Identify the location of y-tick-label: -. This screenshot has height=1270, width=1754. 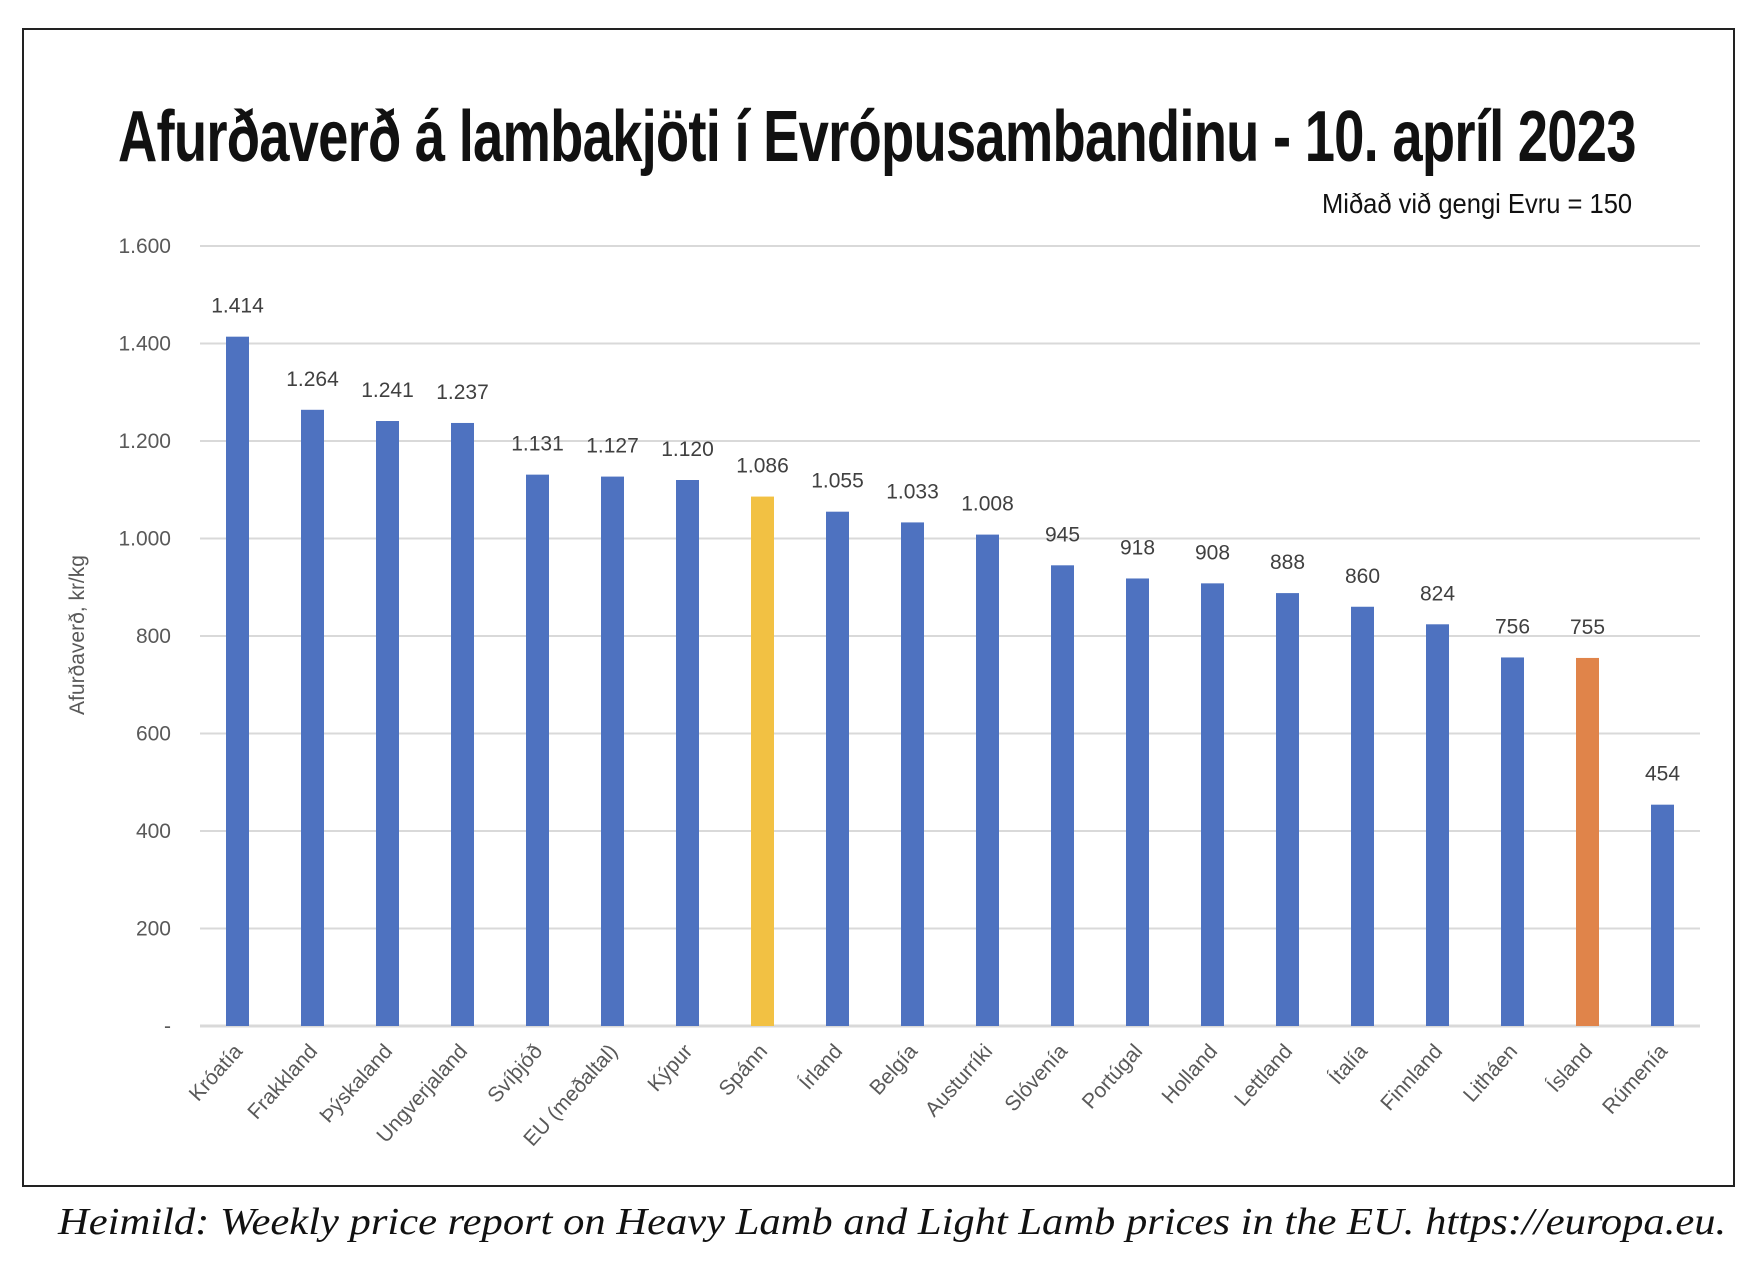
(167, 1026).